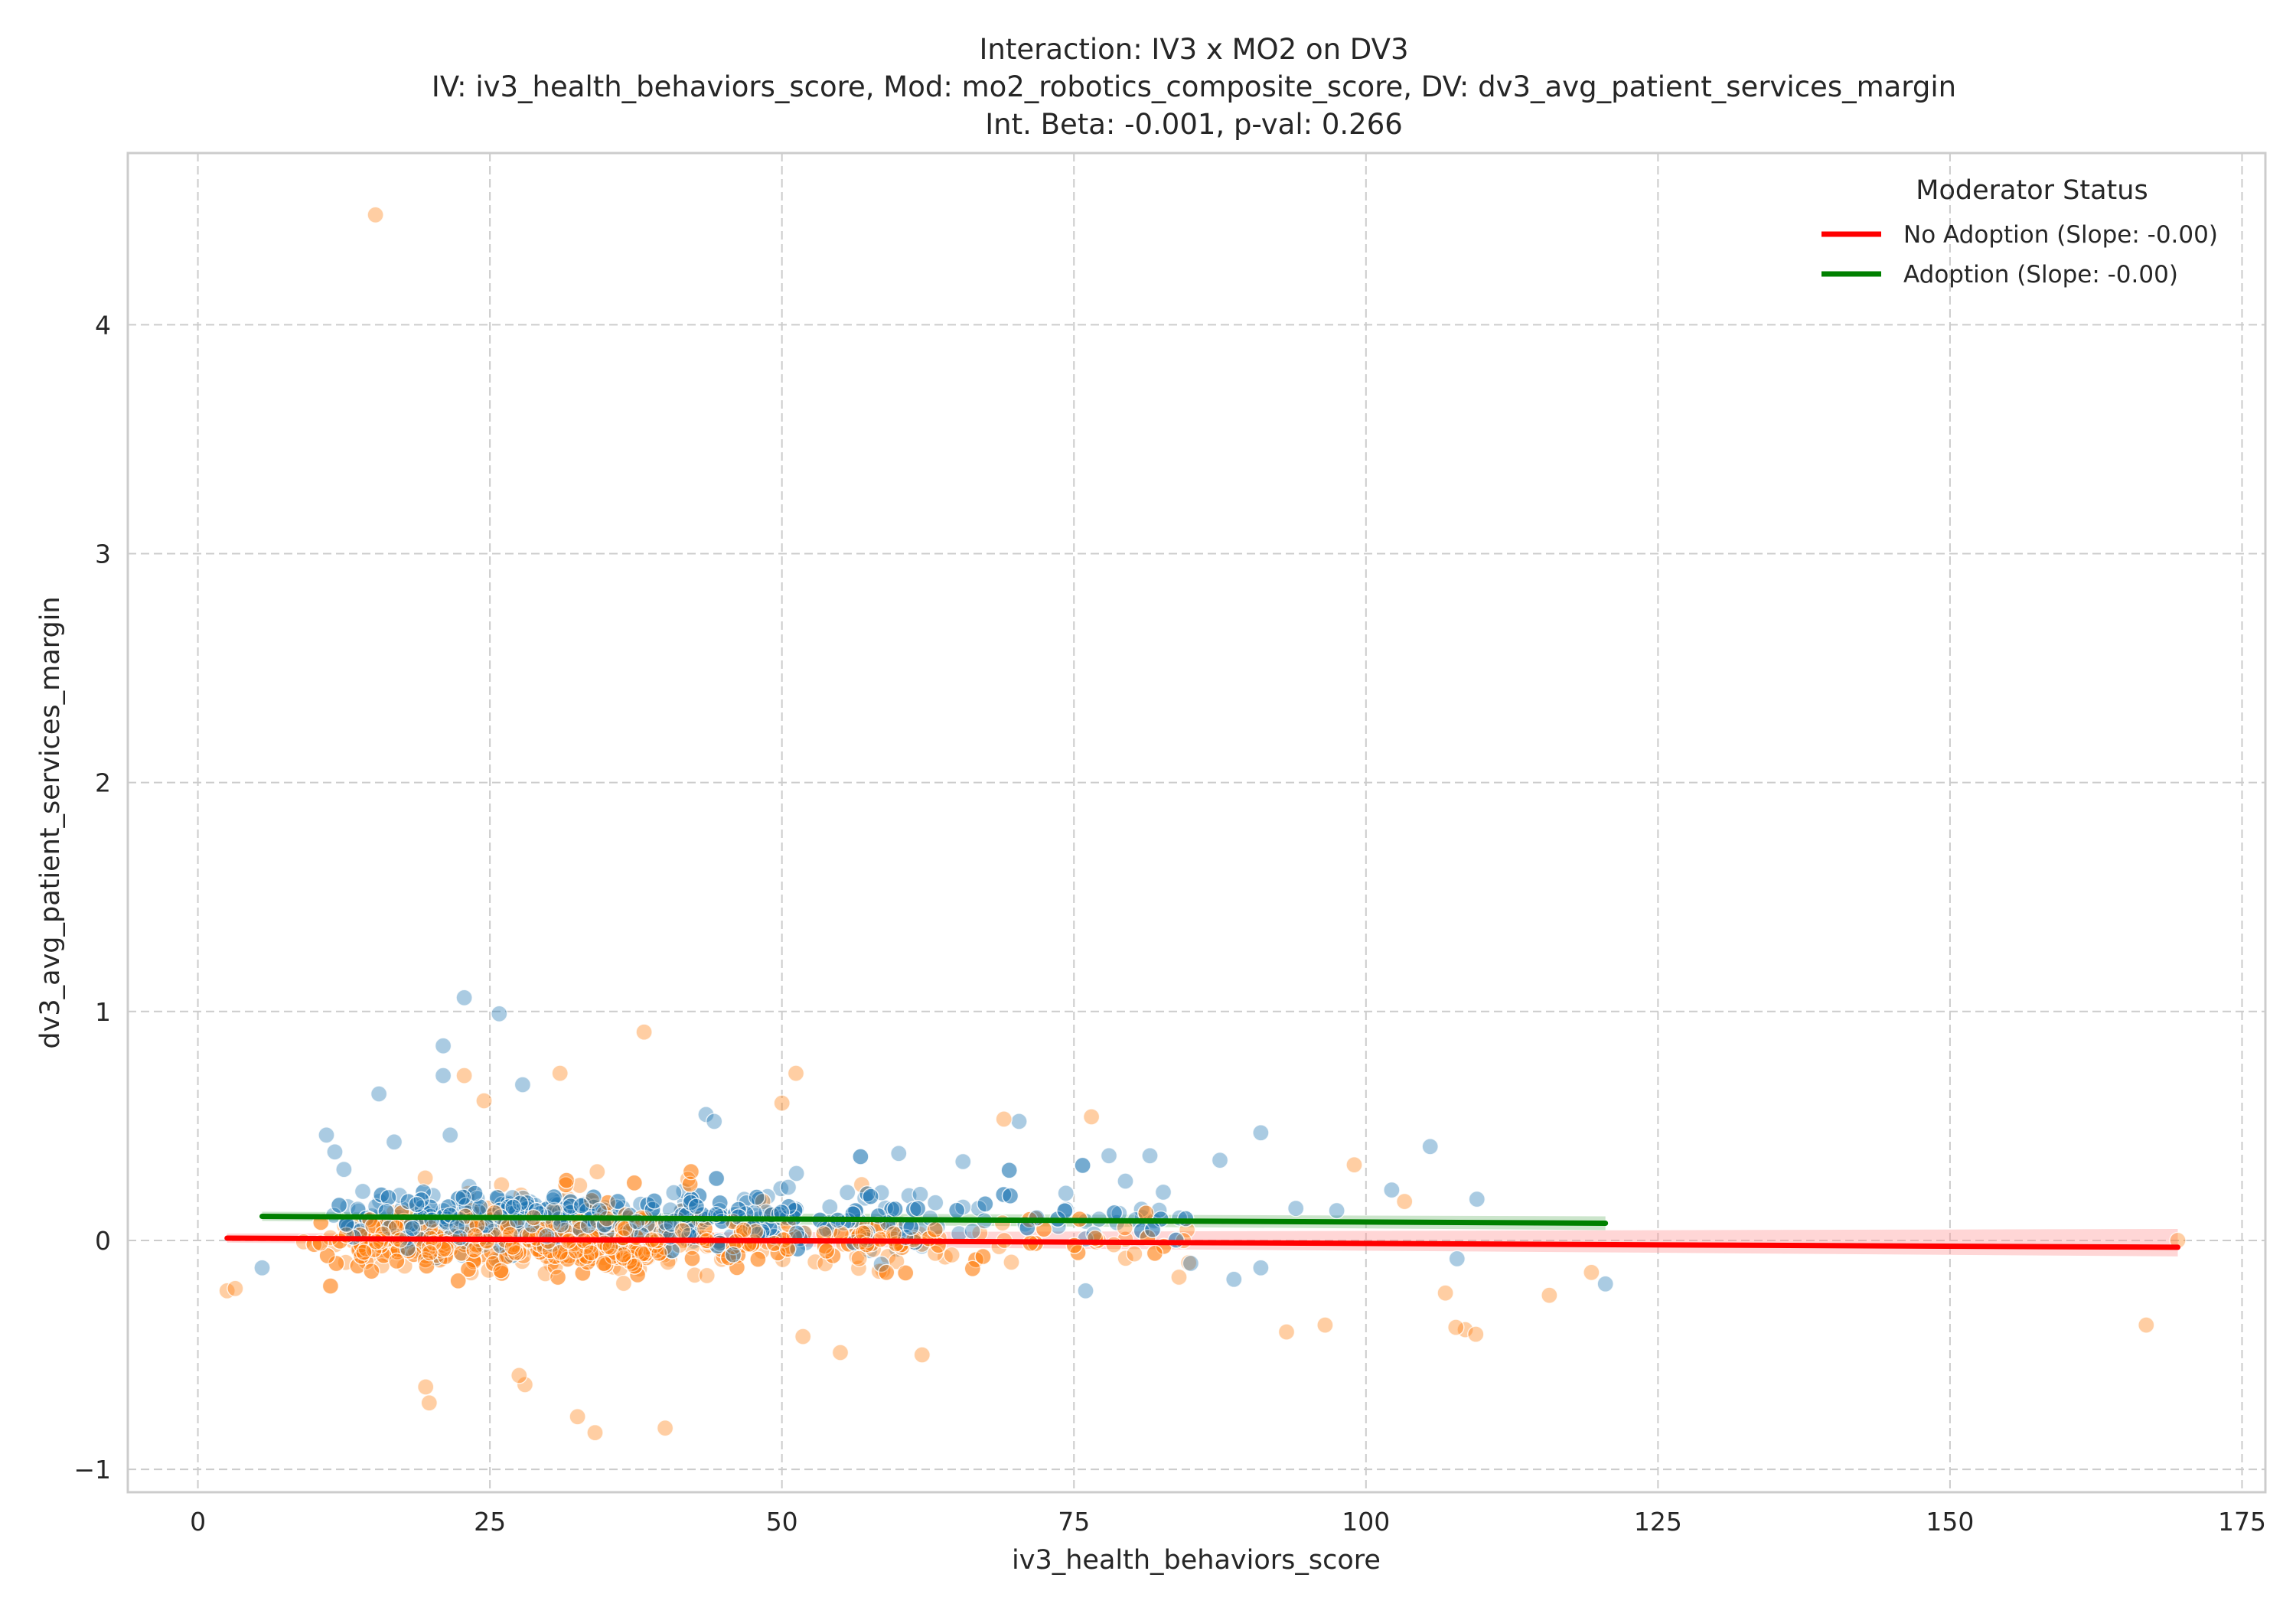 The width and height of the screenshot is (2296, 1607). What do you see at coordinates (103, 783) in the screenshot?
I see `y-tick-label: 2` at bounding box center [103, 783].